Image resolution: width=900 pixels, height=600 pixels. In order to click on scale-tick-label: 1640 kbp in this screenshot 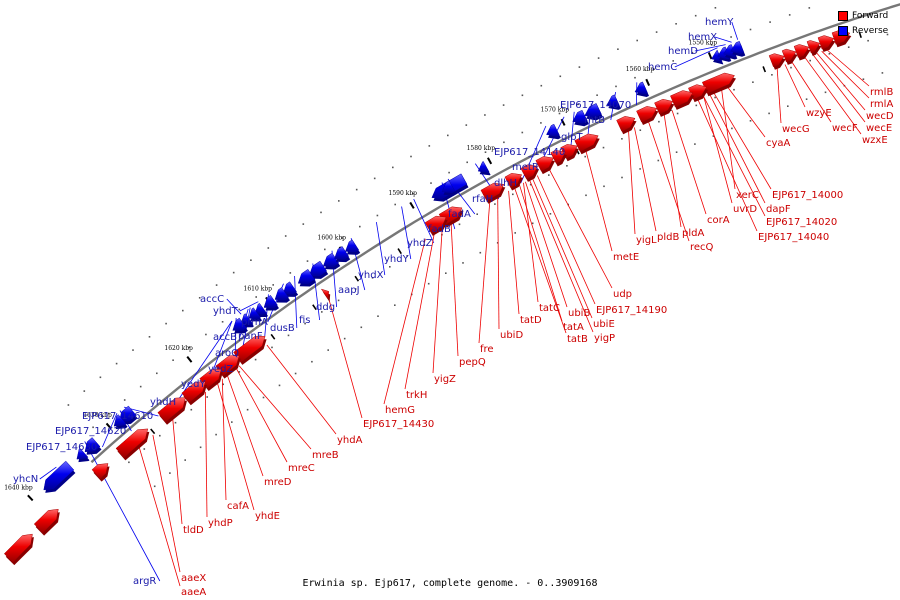, I will do `click(18, 487)`.